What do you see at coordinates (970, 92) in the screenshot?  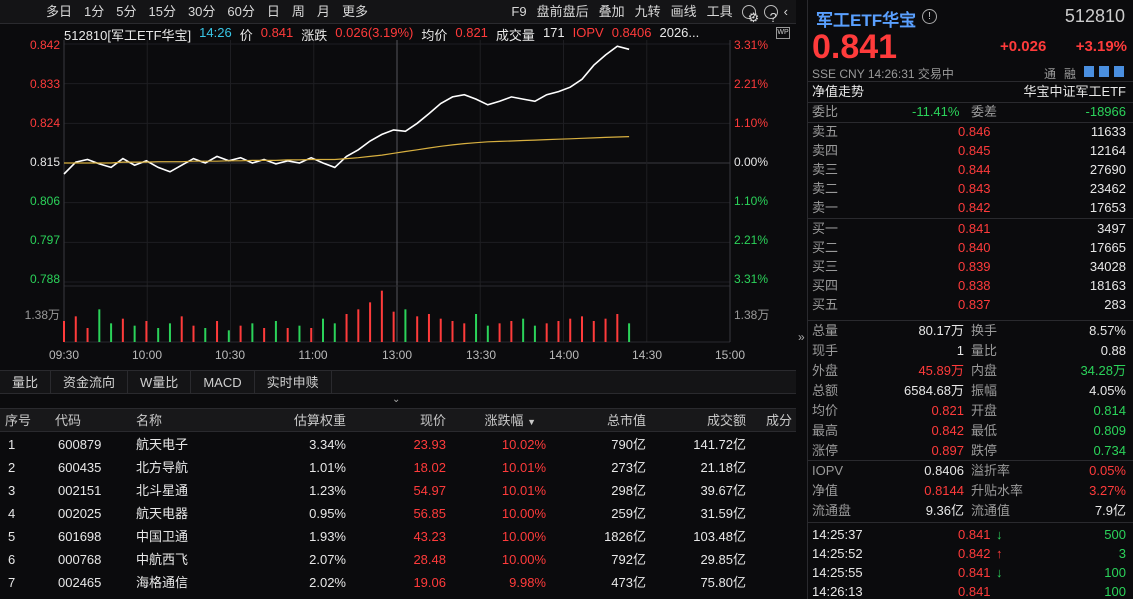 I see `nav-trend-row: 净值走势 华宝中证军工ETF` at bounding box center [970, 92].